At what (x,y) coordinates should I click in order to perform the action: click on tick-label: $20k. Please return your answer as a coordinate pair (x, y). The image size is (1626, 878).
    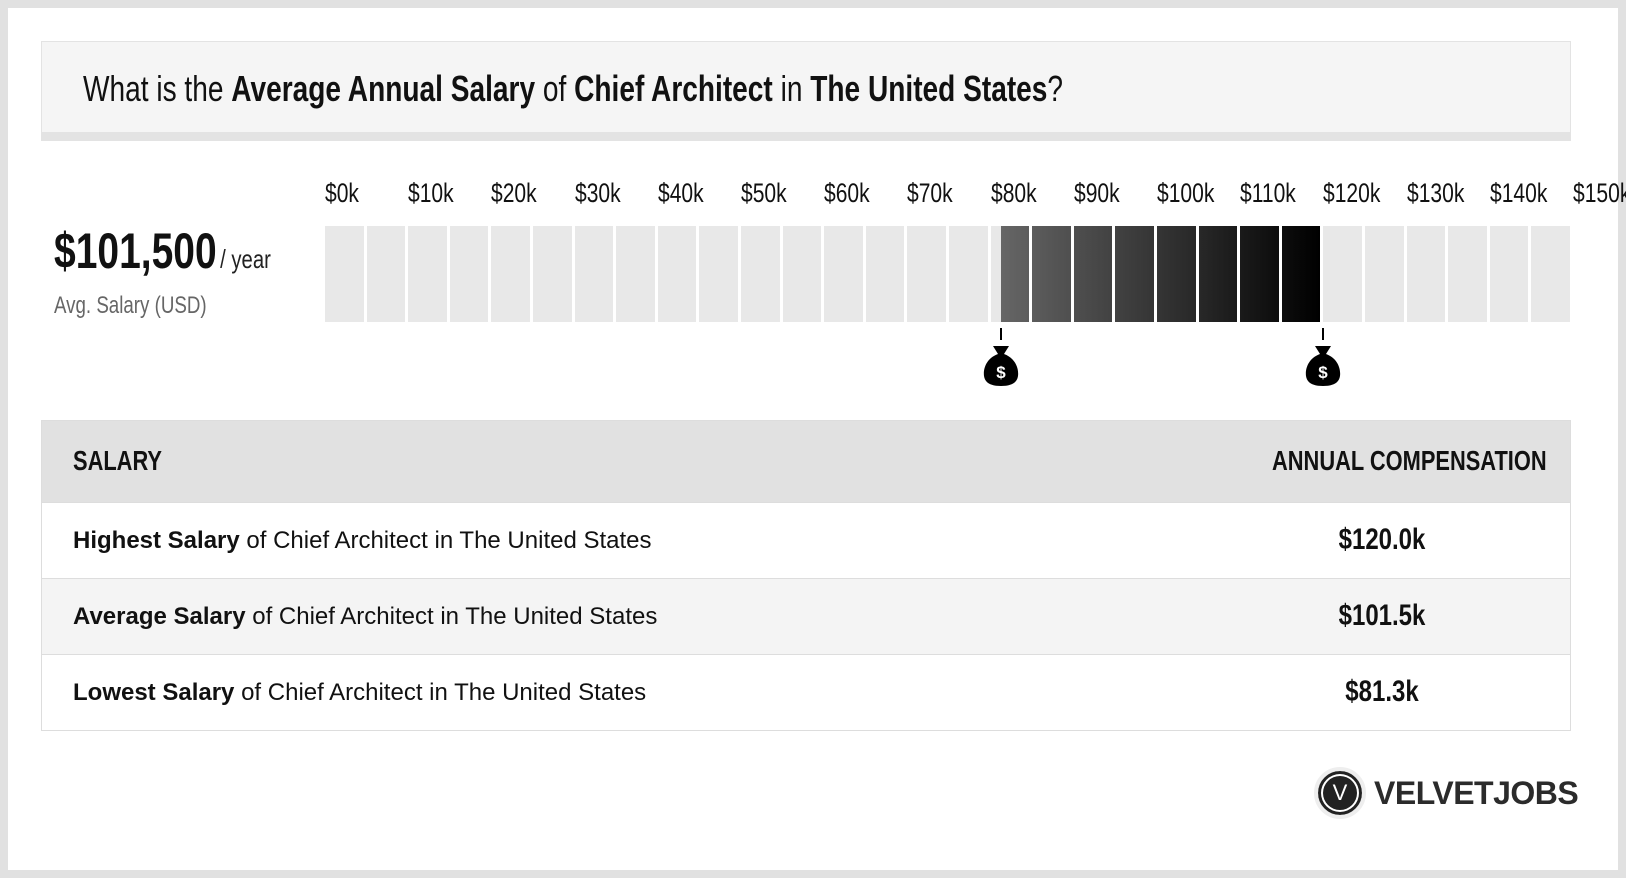
    Looking at the image, I should click on (514, 193).